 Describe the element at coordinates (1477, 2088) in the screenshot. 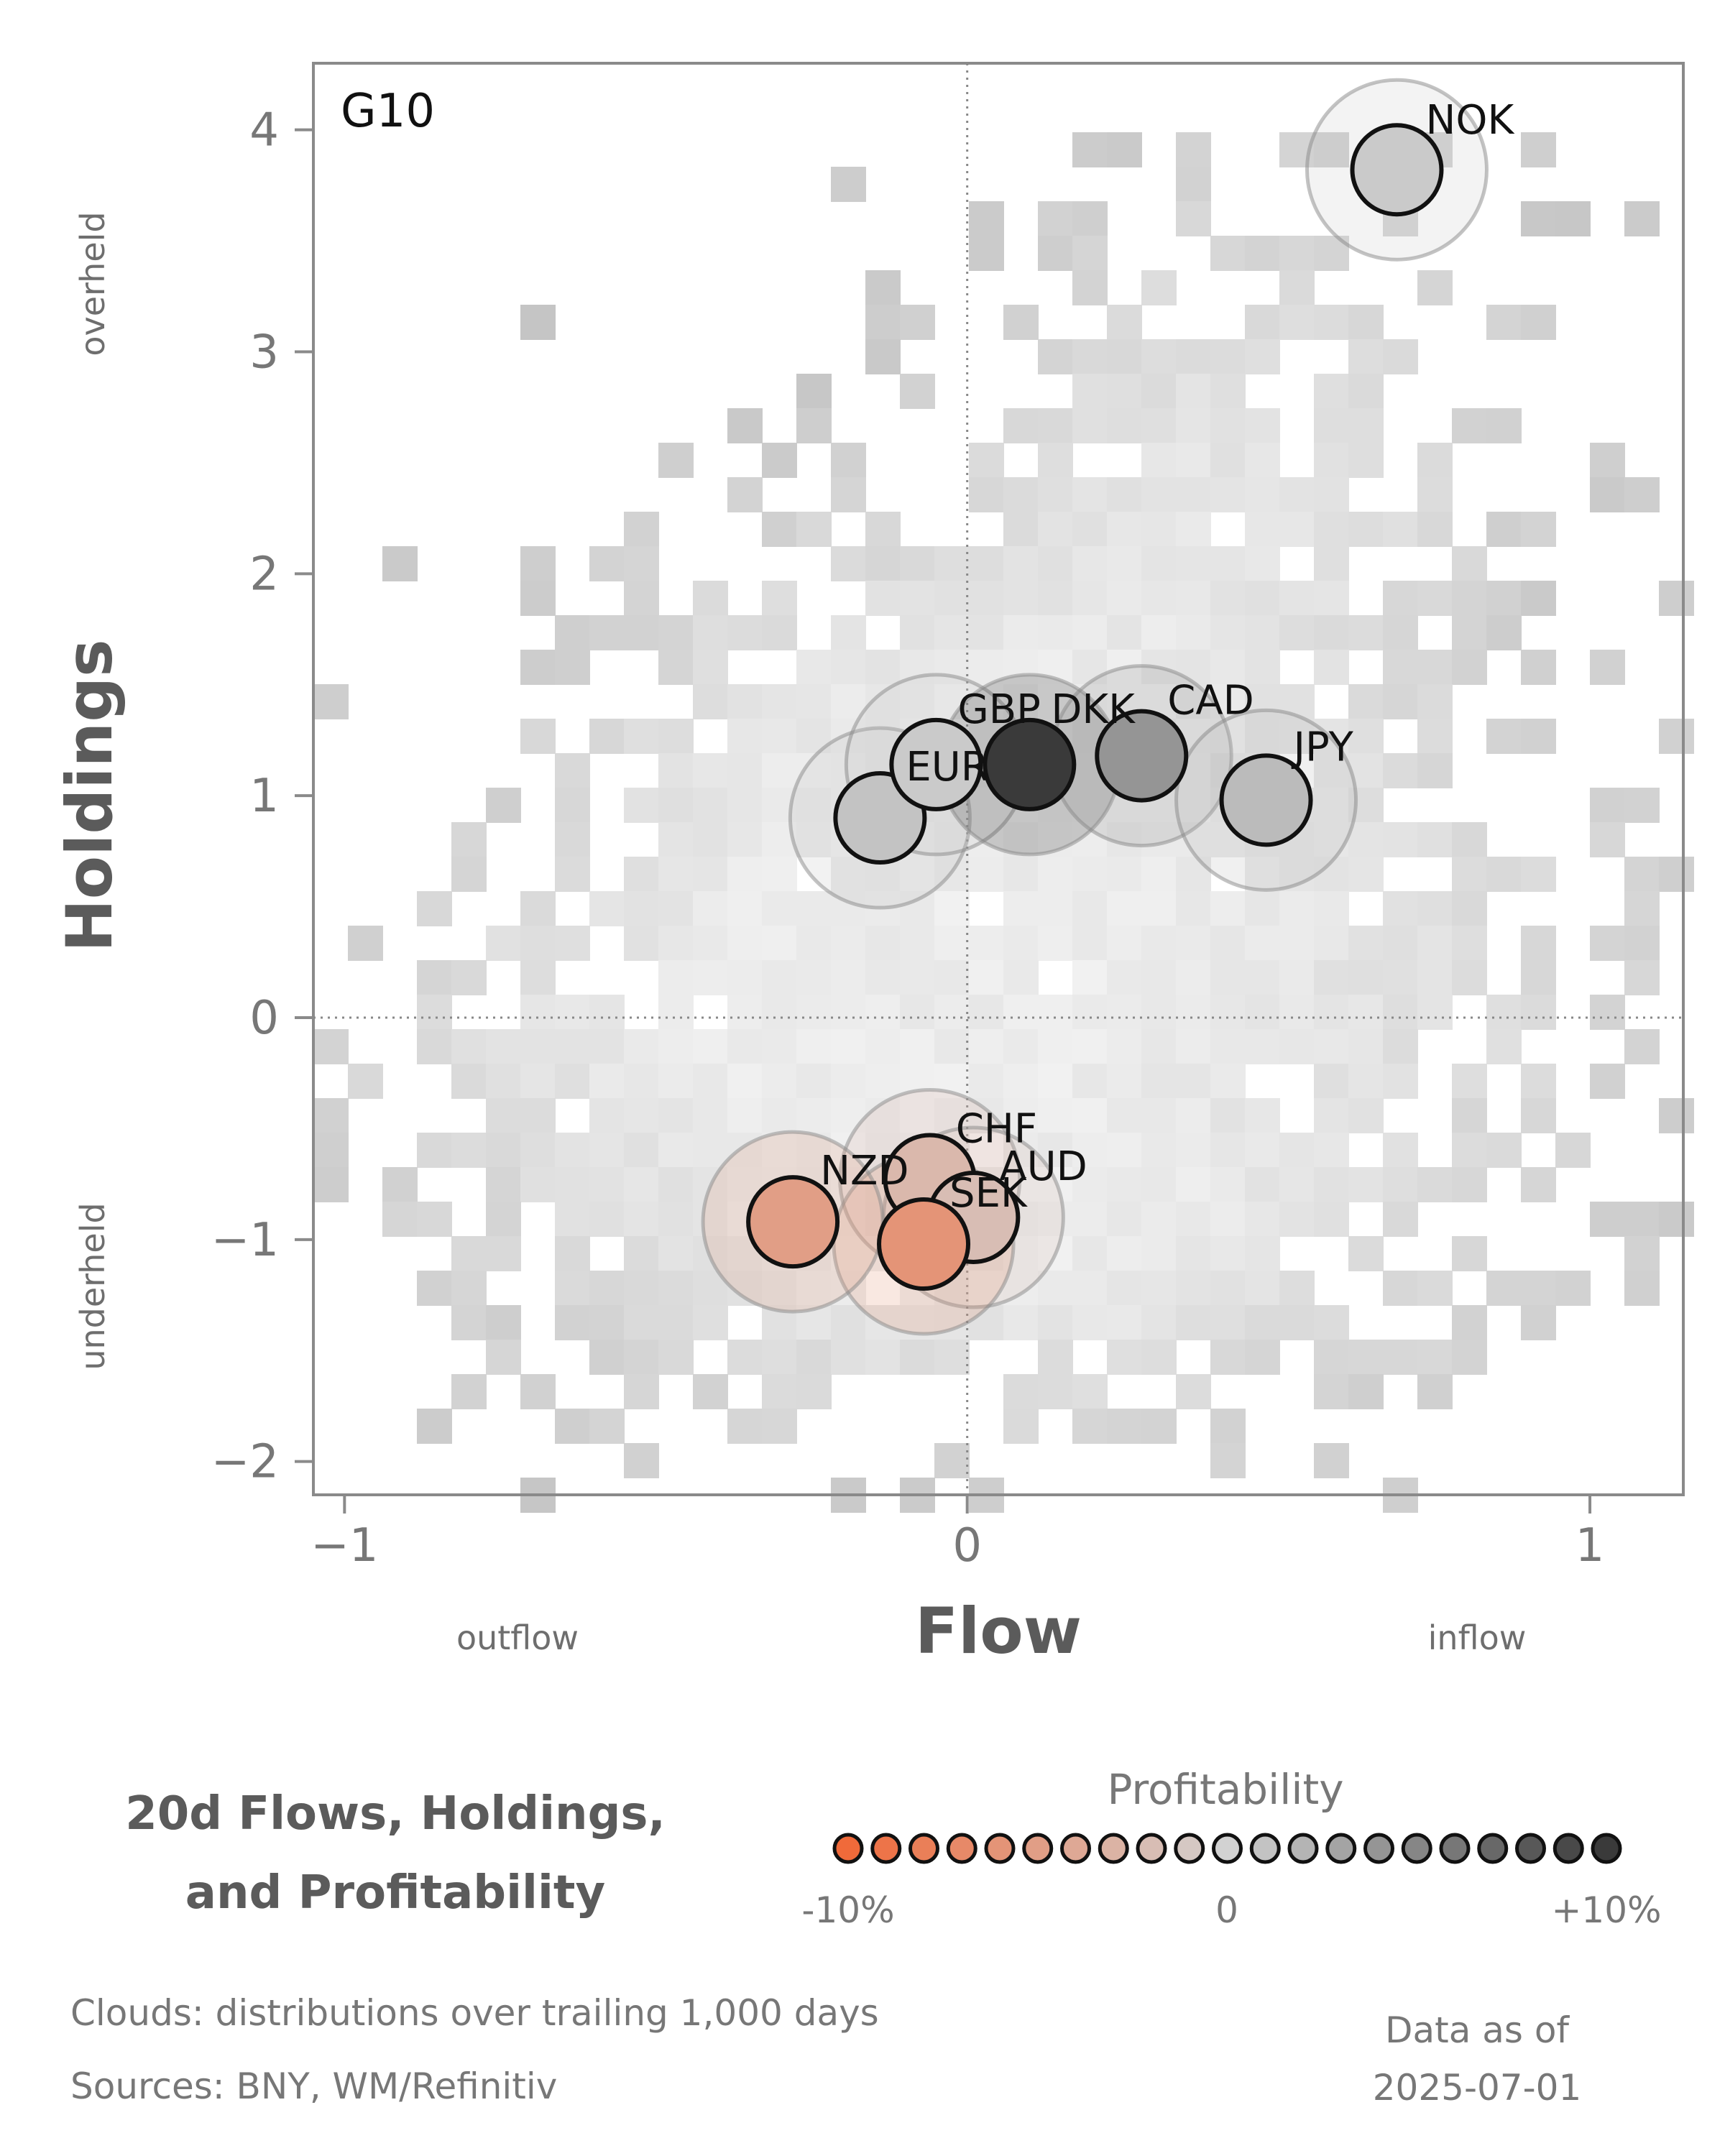

I see `as-of-date: 2025-07-01` at that location.